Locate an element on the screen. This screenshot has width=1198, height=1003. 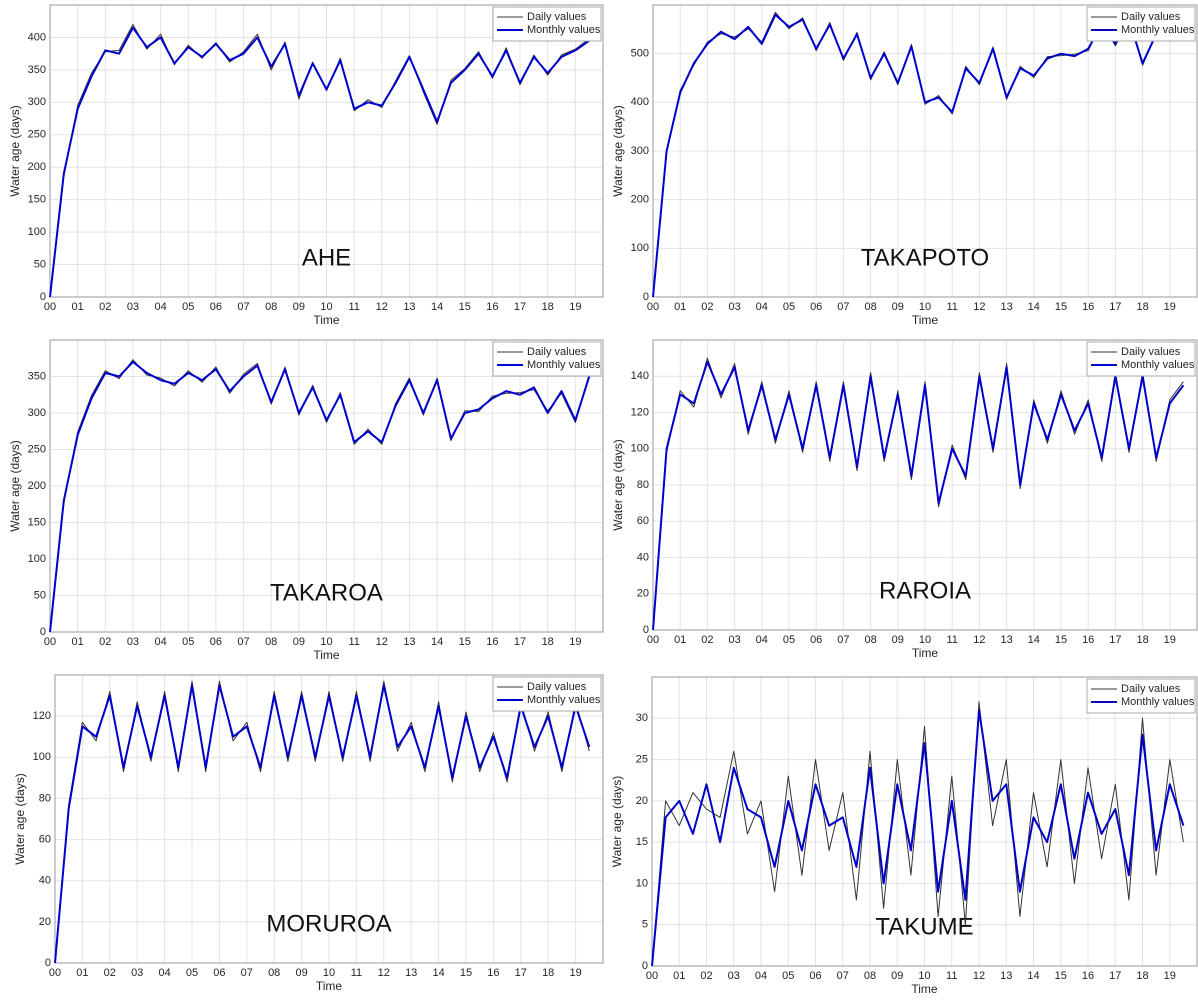
station-label: MORUROA is located at coordinates (328, 923).